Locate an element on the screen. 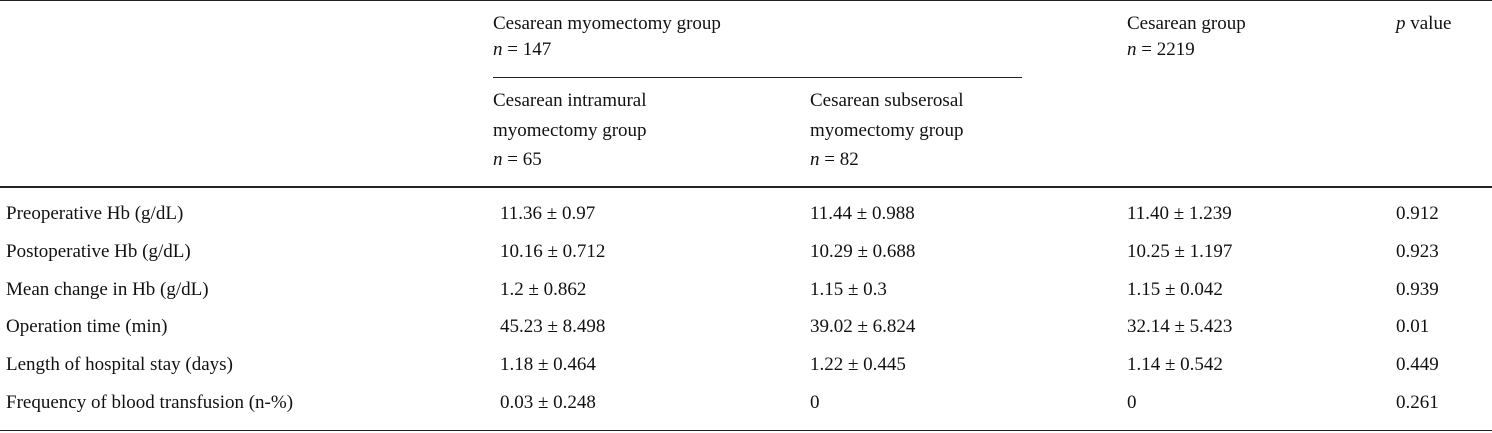 This screenshot has width=1492, height=433. cell: 0.923 is located at coordinates (1417, 251).